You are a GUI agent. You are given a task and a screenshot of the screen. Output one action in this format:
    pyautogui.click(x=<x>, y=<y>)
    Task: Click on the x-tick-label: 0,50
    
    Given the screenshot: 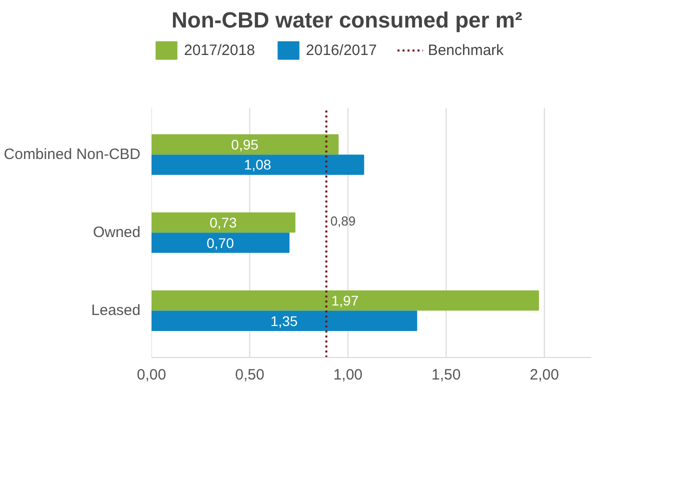 What is the action you would take?
    pyautogui.click(x=249, y=375)
    